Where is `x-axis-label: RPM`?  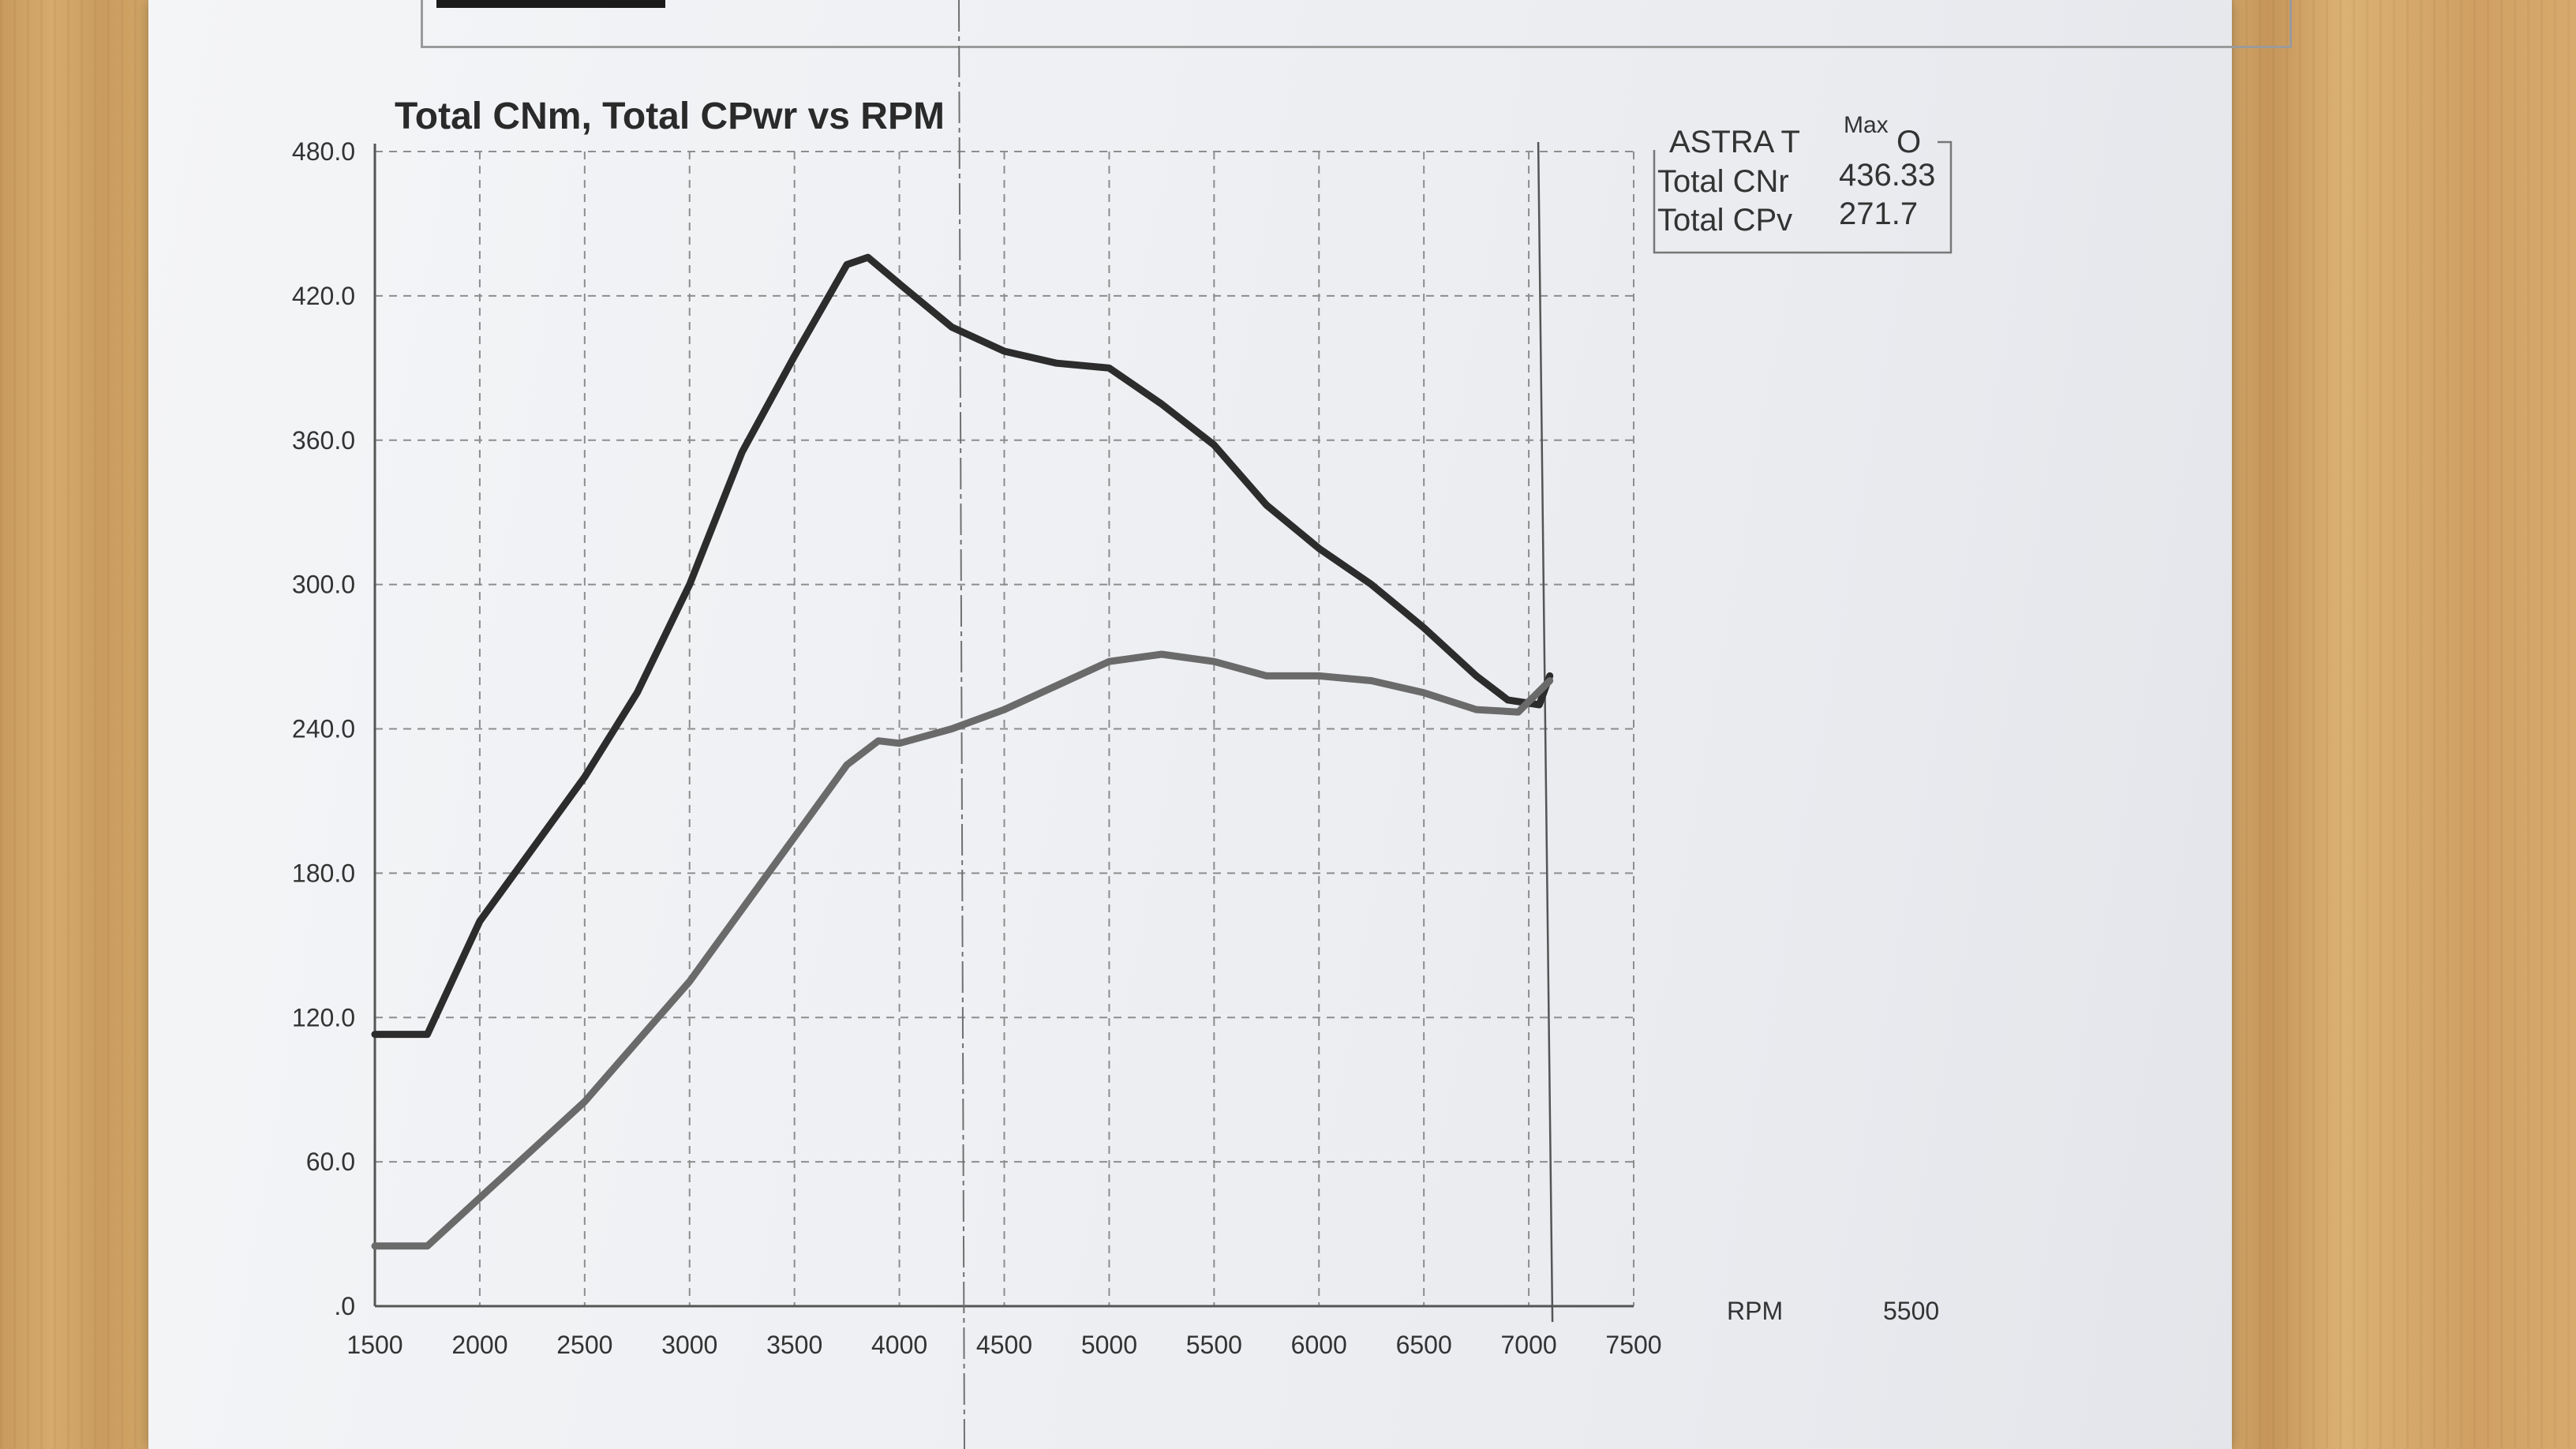
x-axis-label: RPM is located at coordinates (1755, 1311).